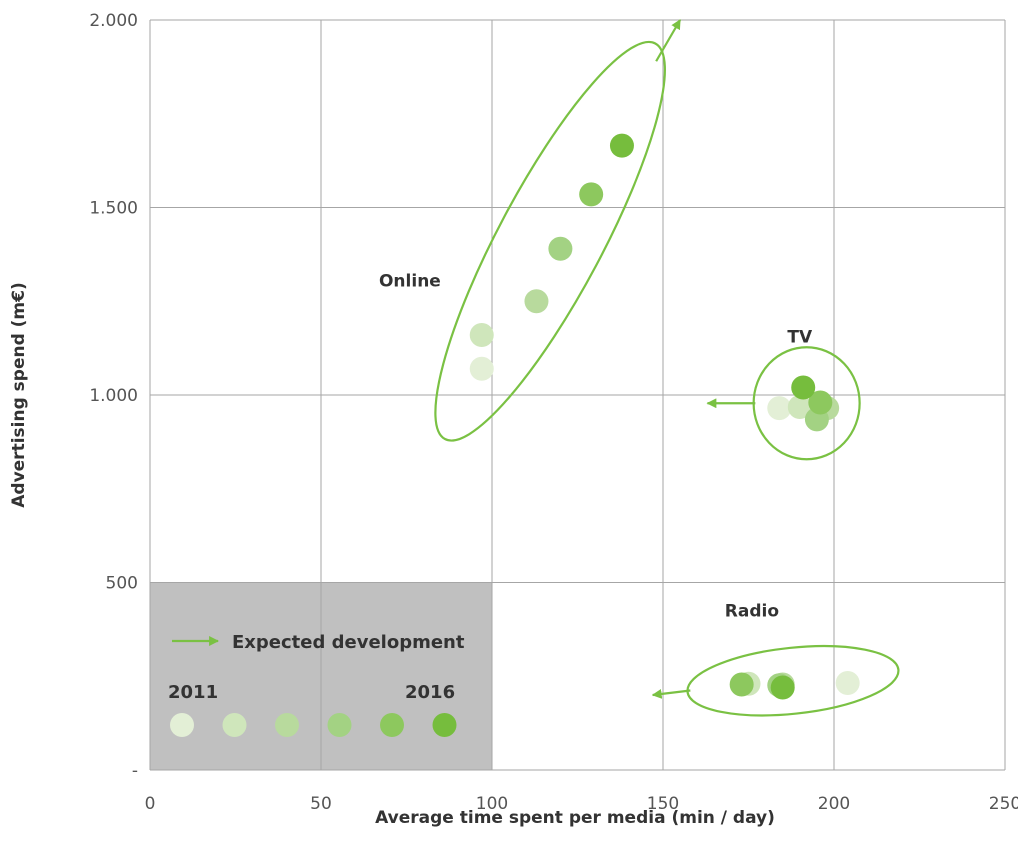 The height and width of the screenshot is (860, 1018). I want to click on x-axis-title: Average time spent per media (min / day), so click(575, 818).